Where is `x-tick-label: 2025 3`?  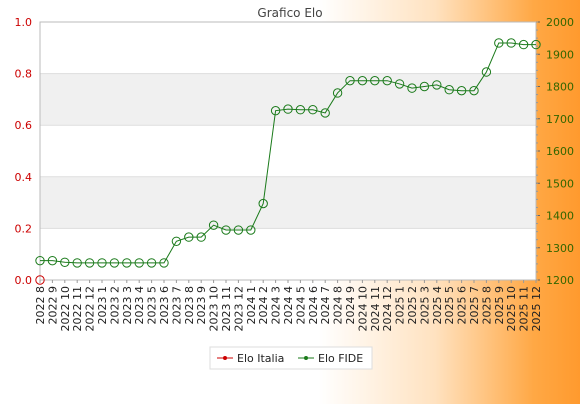
x-tick-label: 2025 3 is located at coordinates (424, 305).